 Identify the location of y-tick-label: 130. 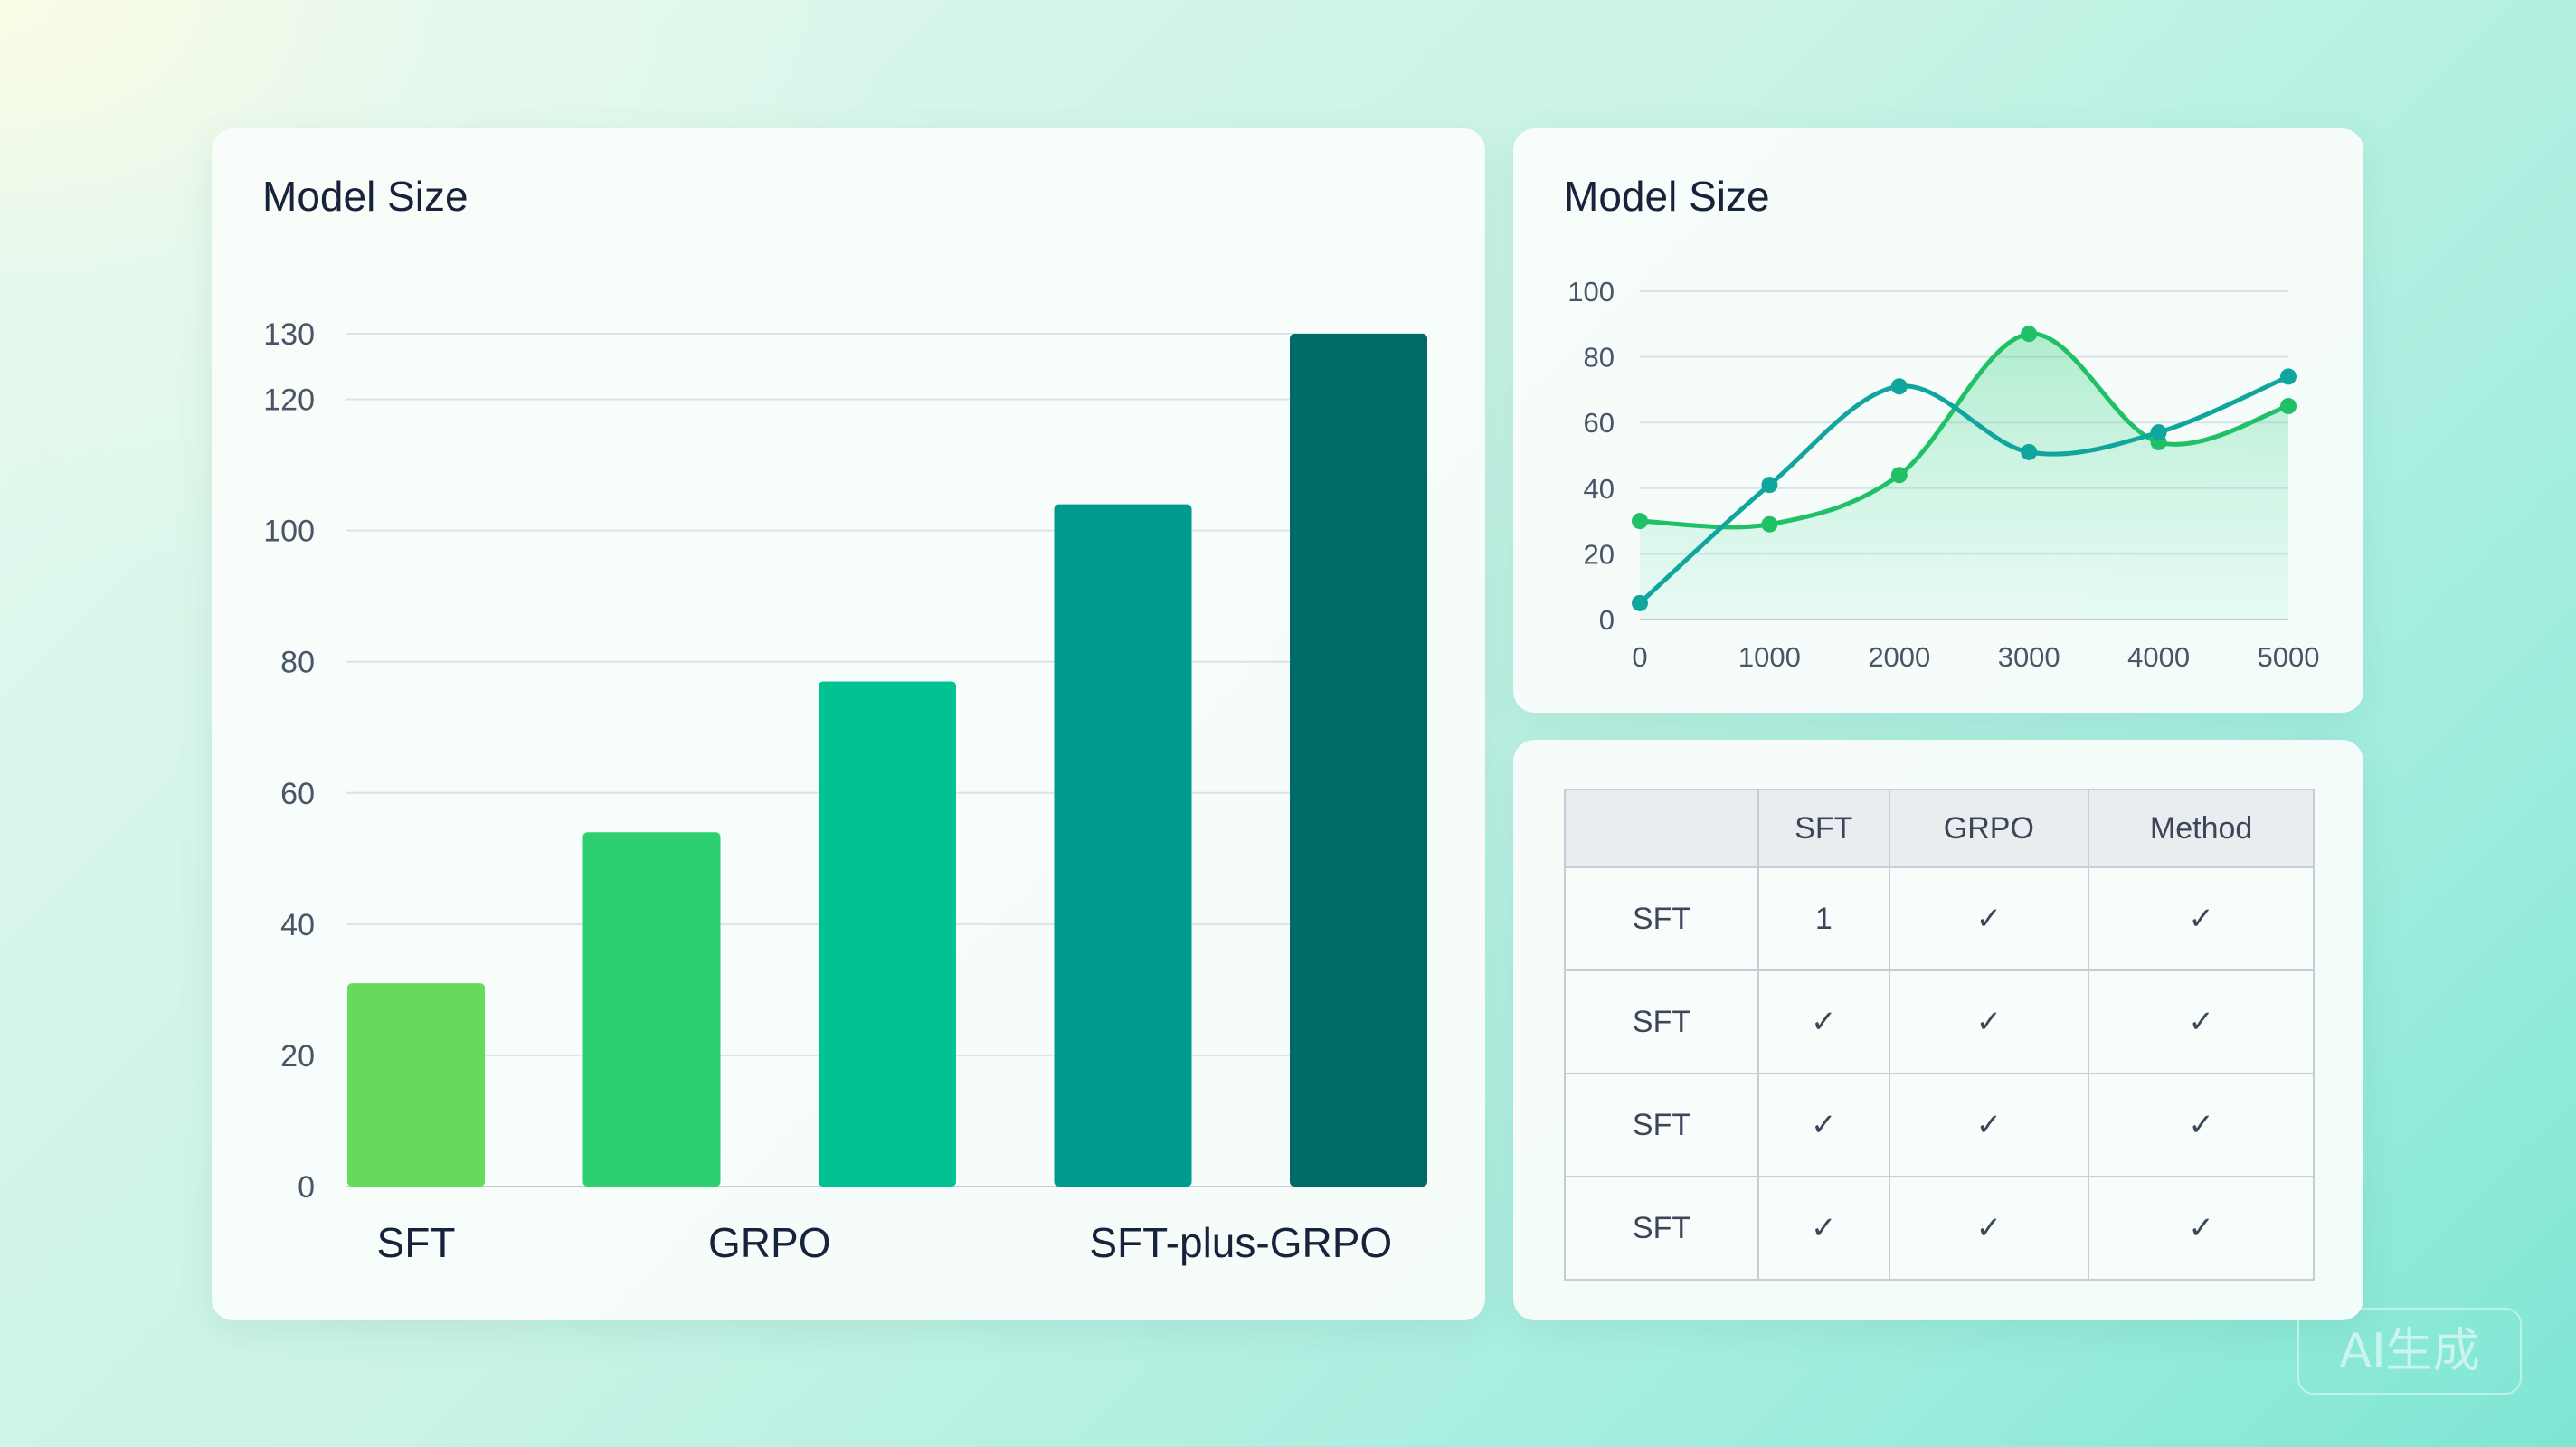
(289, 334).